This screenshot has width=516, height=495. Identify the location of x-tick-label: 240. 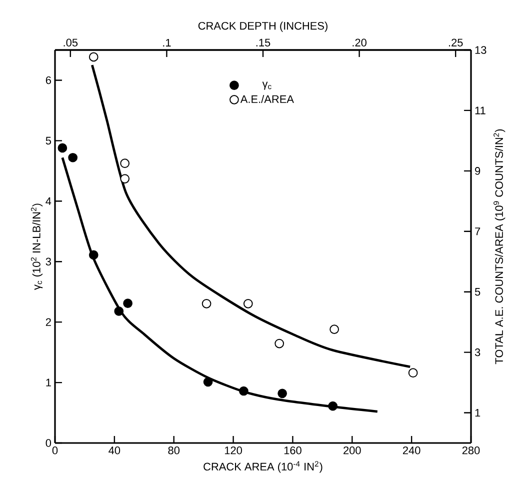
(411, 450).